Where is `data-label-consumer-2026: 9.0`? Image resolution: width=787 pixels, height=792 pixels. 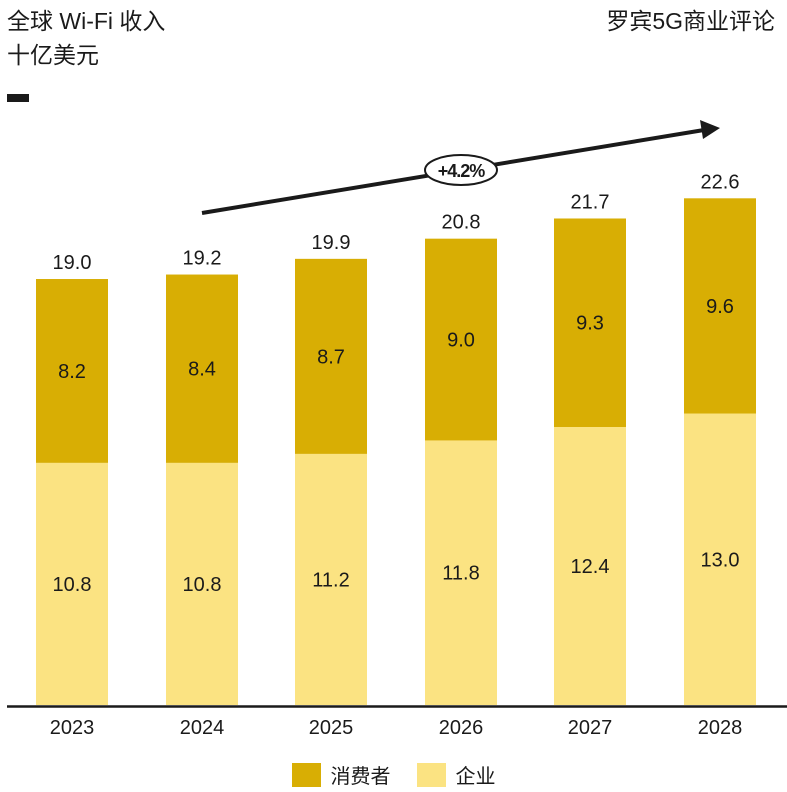 data-label-consumer-2026: 9.0 is located at coordinates (461, 341).